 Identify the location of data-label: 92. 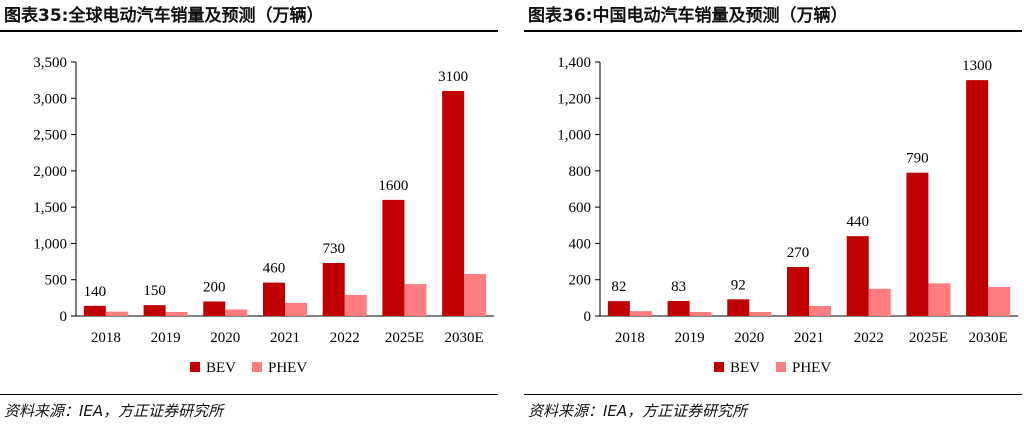
(738, 285).